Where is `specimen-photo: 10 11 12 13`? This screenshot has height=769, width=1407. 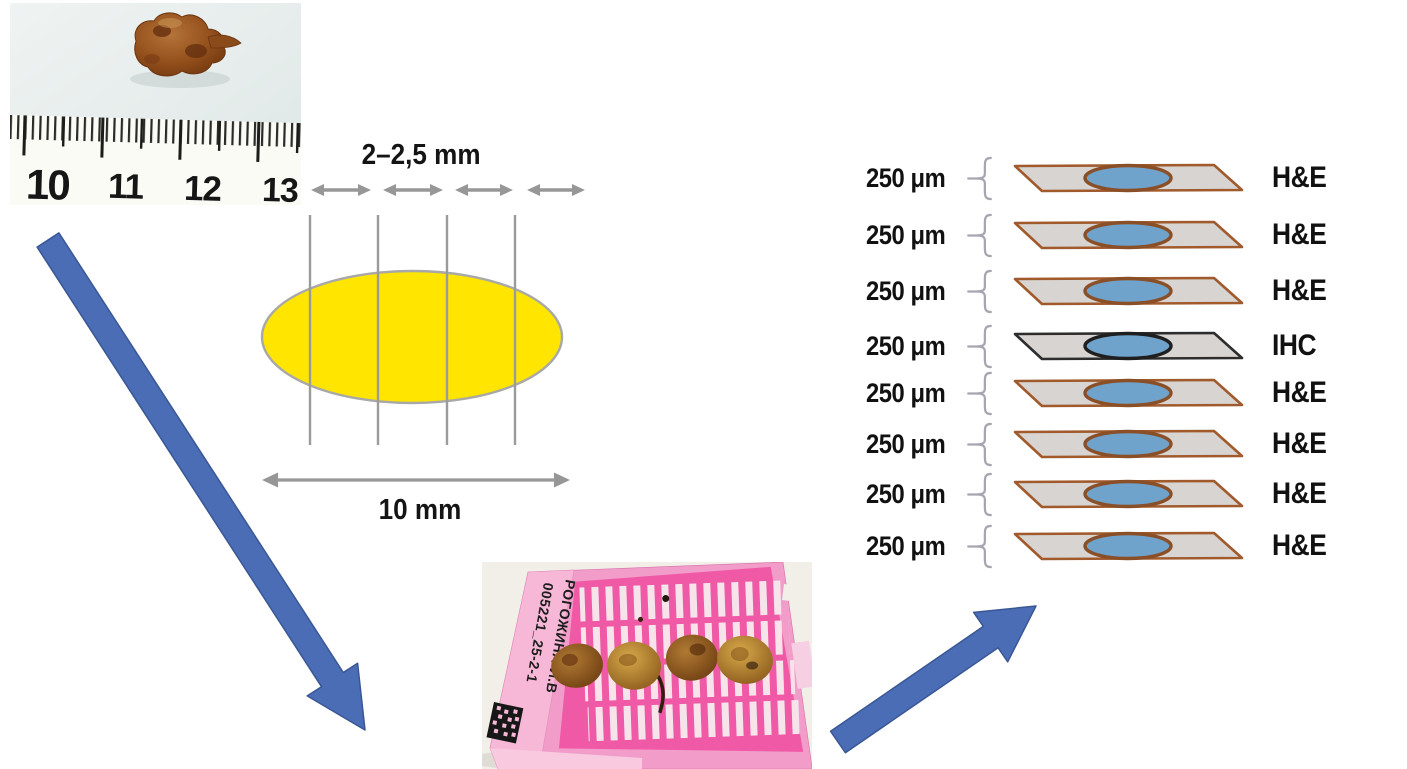
specimen-photo: 10 11 12 13 is located at coordinates (155, 104).